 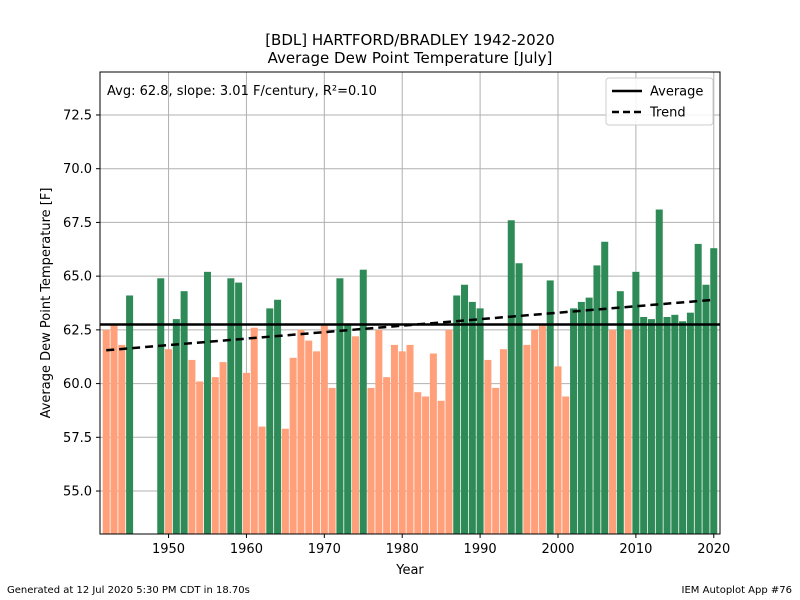 I want to click on x-tick-label: 2000, so click(x=557, y=549).